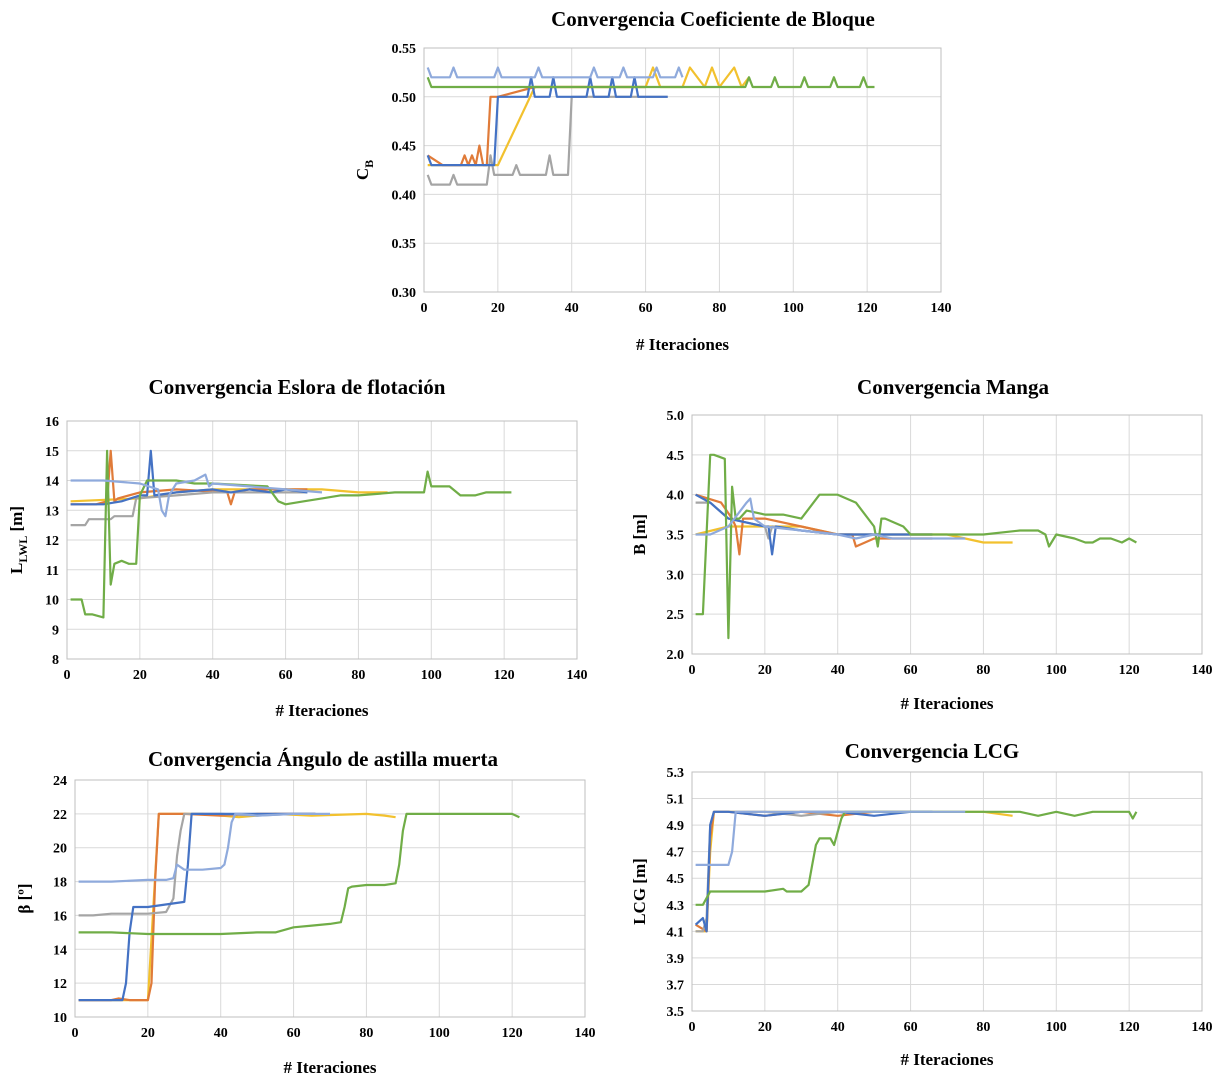  I want to click on y-tick-label: 3.0, so click(676, 575).